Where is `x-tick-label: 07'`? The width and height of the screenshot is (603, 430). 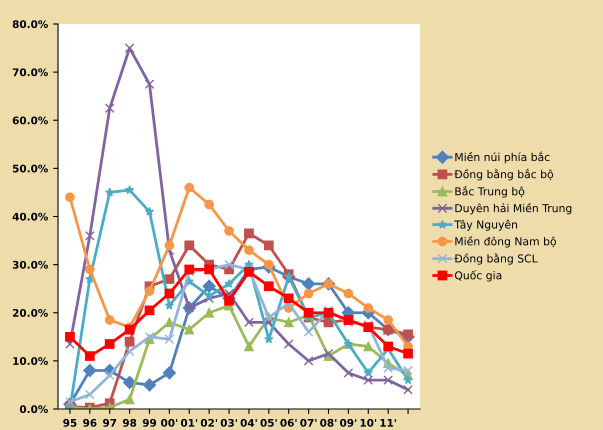 x-tick-label: 07' is located at coordinates (308, 422).